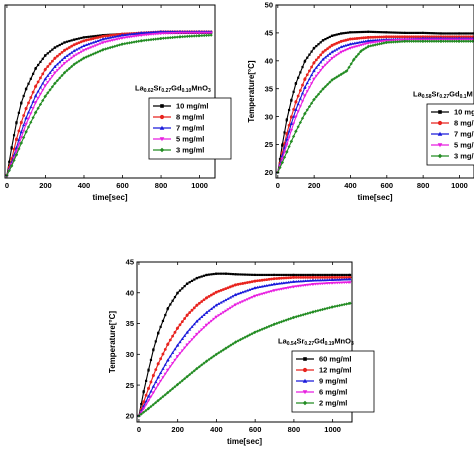  Describe the element at coordinates (305, 370) in the screenshot. I see `legend-marker` at that location.